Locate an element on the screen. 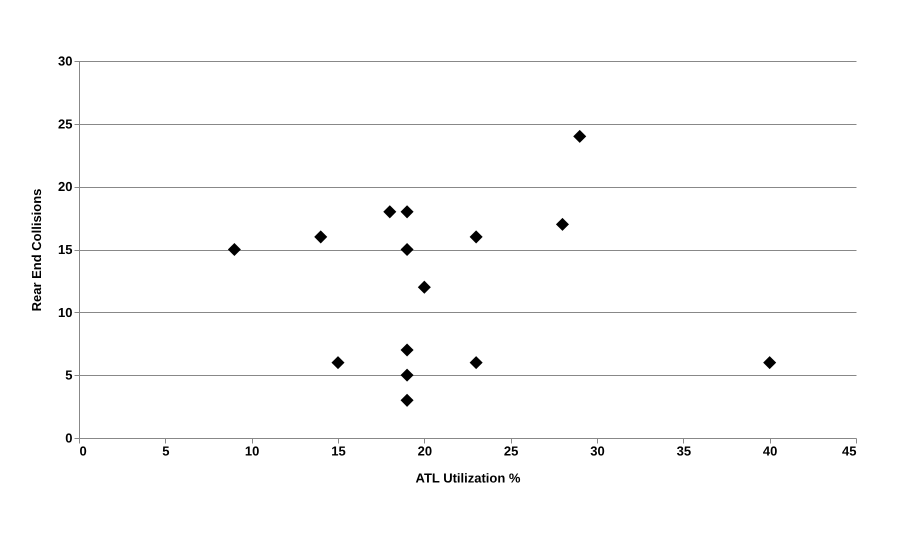  y-tick-label: 30 is located at coordinates (65, 61).